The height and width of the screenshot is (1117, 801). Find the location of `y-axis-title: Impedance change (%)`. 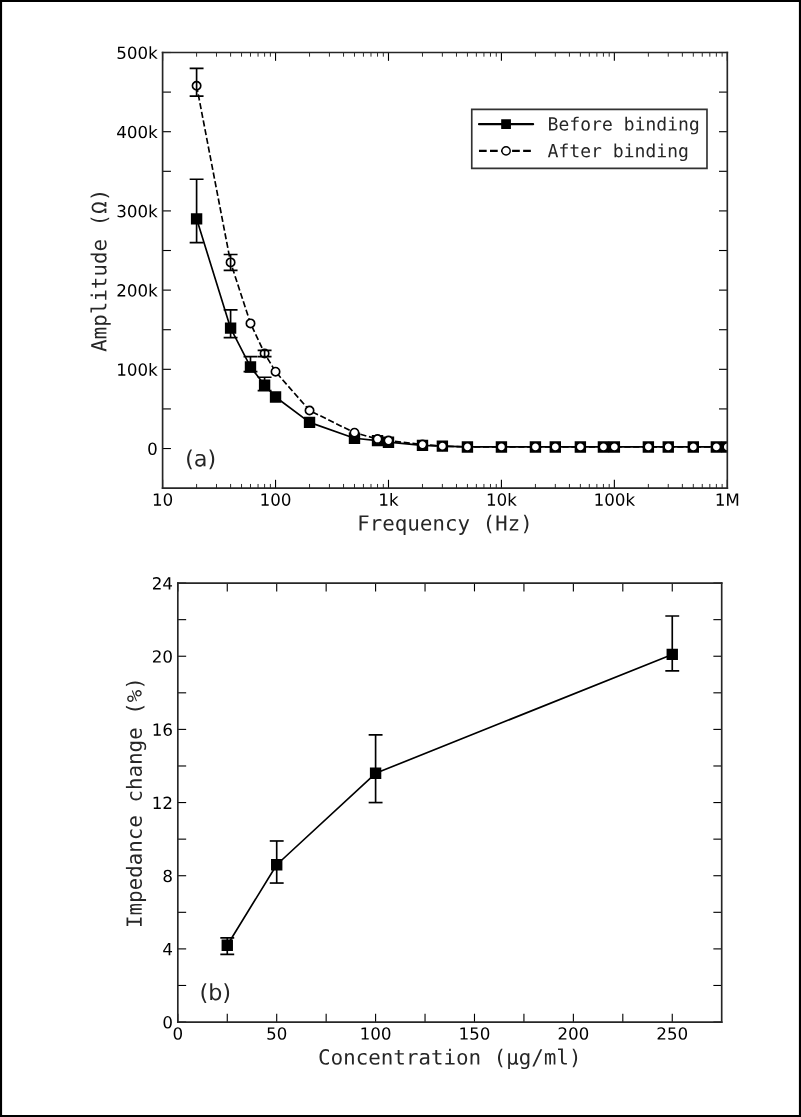

y-axis-title: Impedance change (%) is located at coordinates (136, 803).